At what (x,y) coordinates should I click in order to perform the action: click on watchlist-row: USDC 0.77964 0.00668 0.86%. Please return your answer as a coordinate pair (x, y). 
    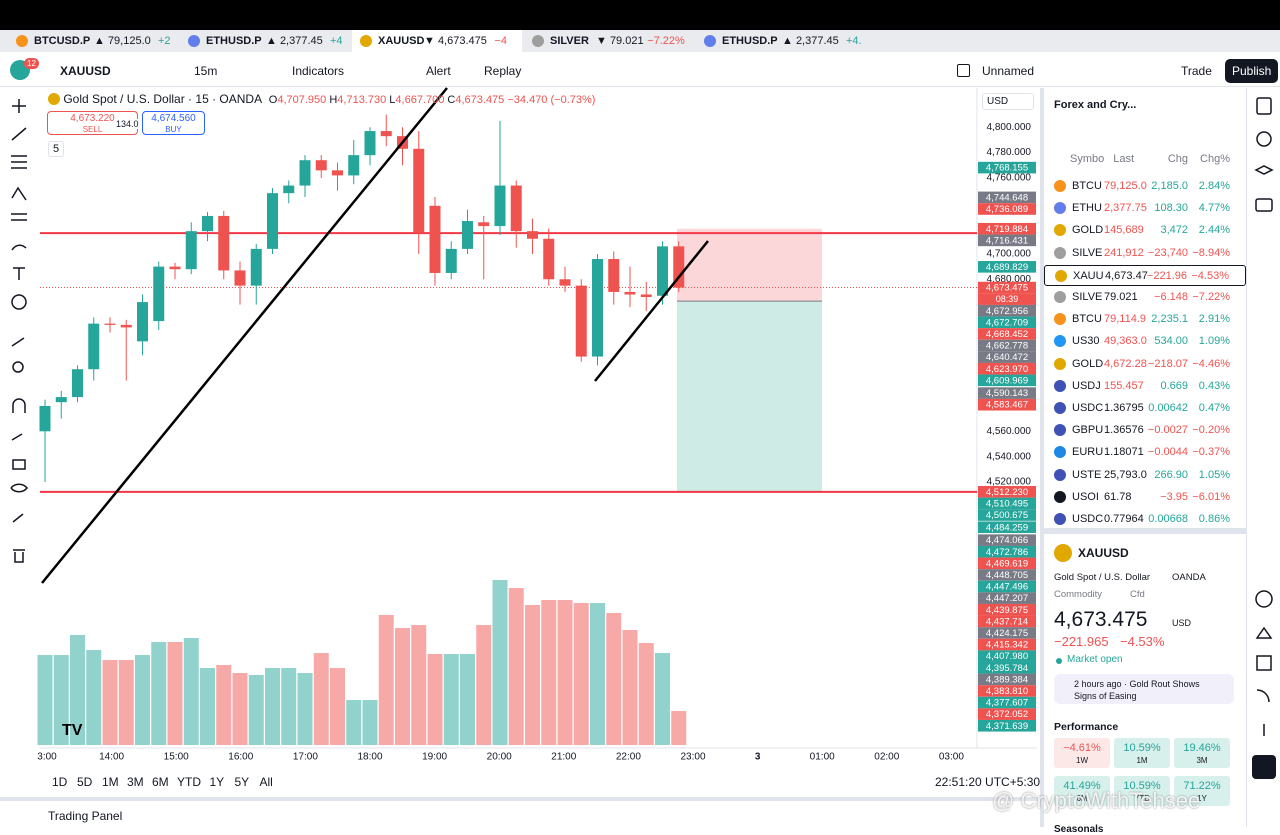
    Looking at the image, I should click on (1145, 519).